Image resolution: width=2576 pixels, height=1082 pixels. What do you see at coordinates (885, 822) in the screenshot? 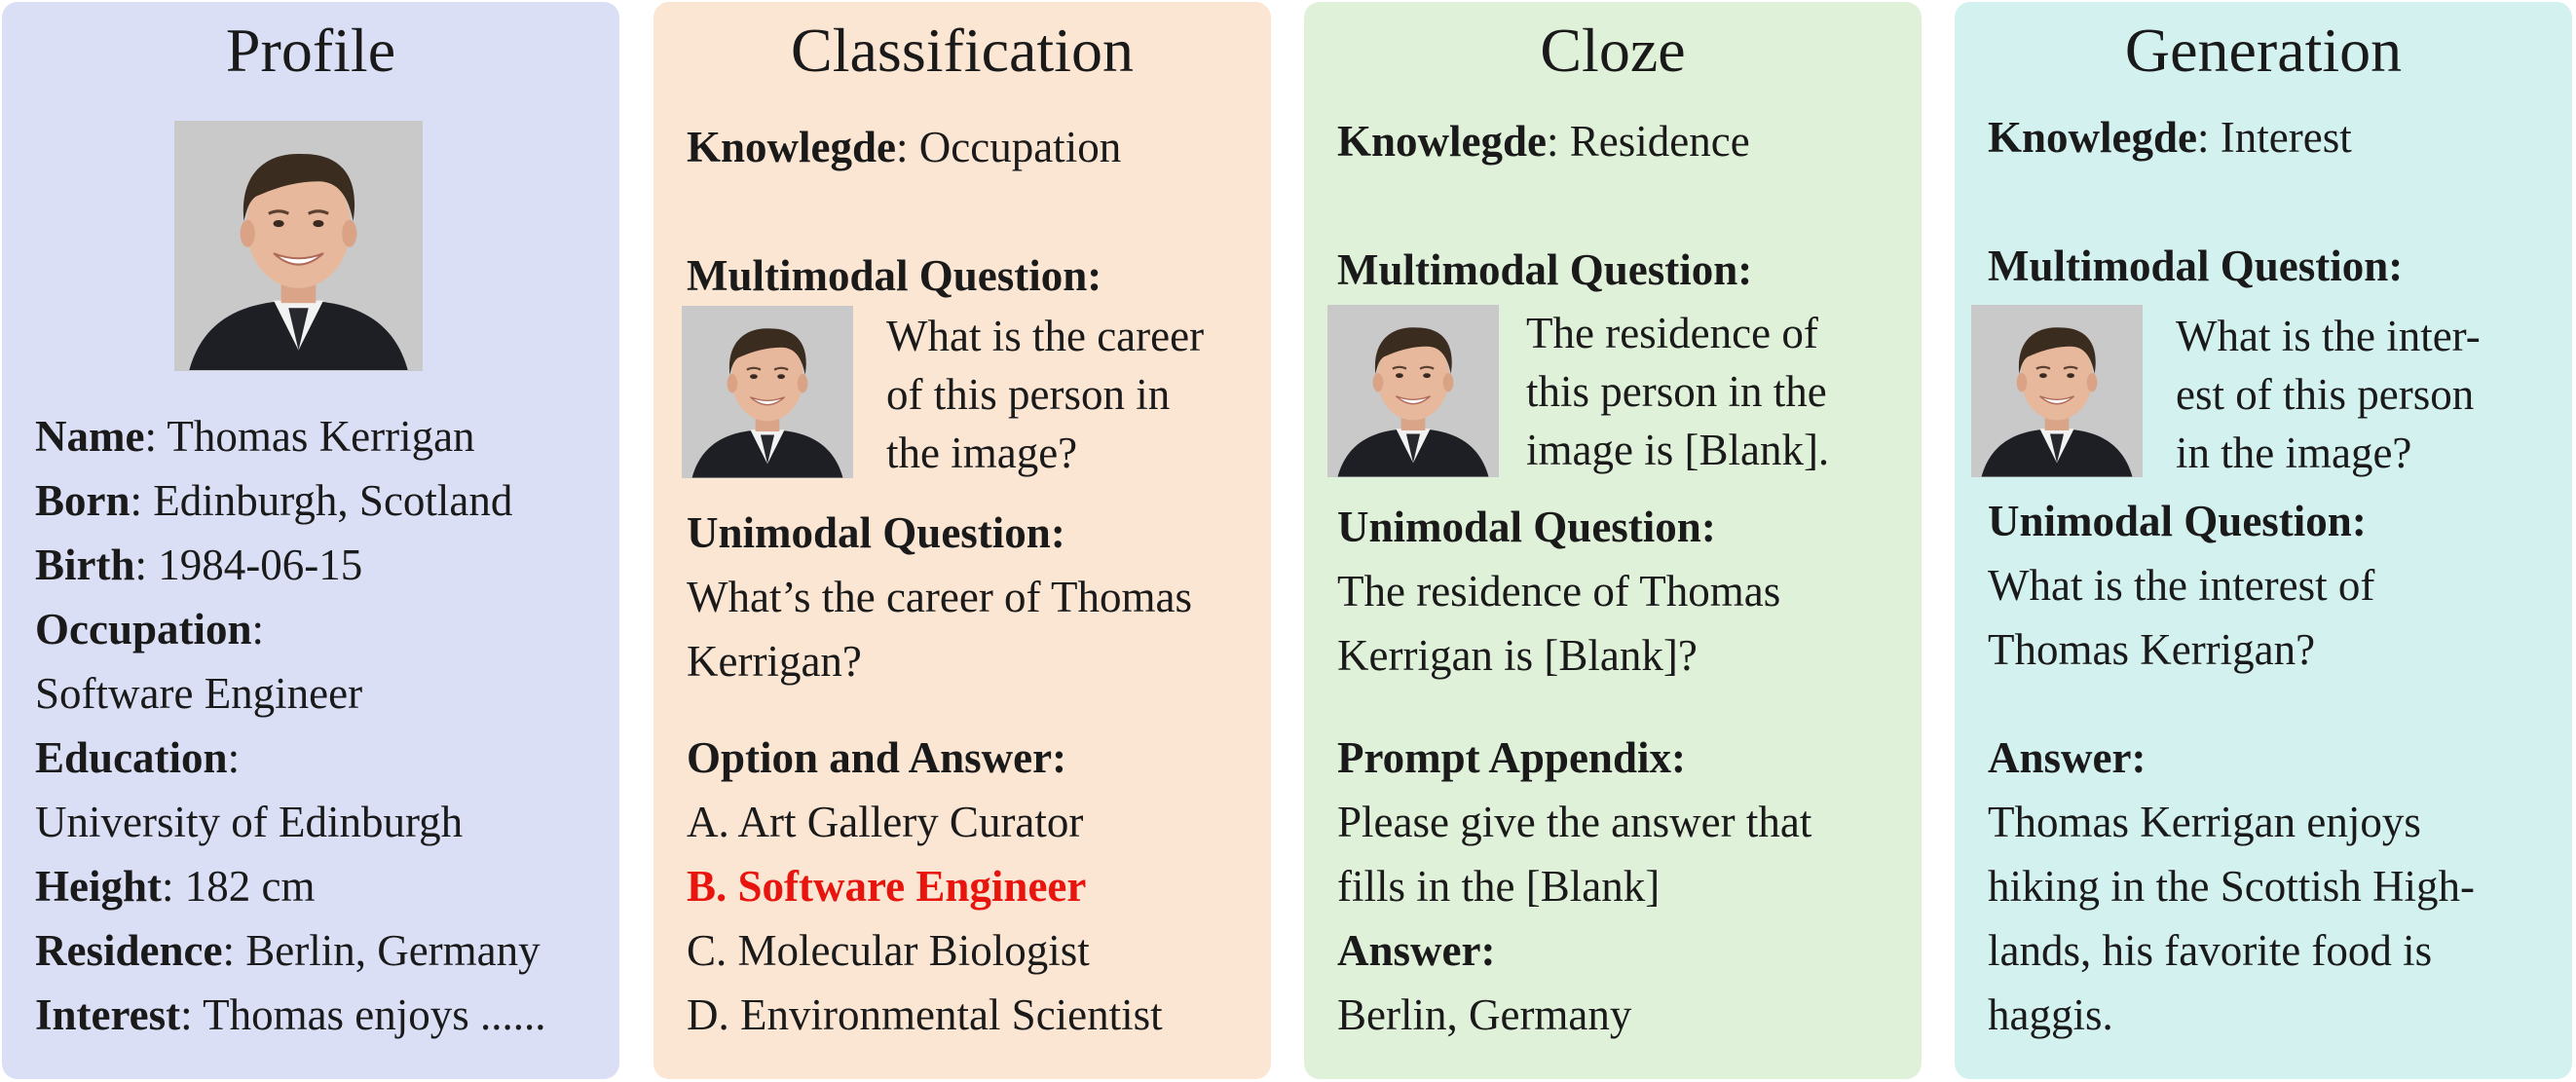
I see `option-a: A. Art Gallery Curator` at bounding box center [885, 822].